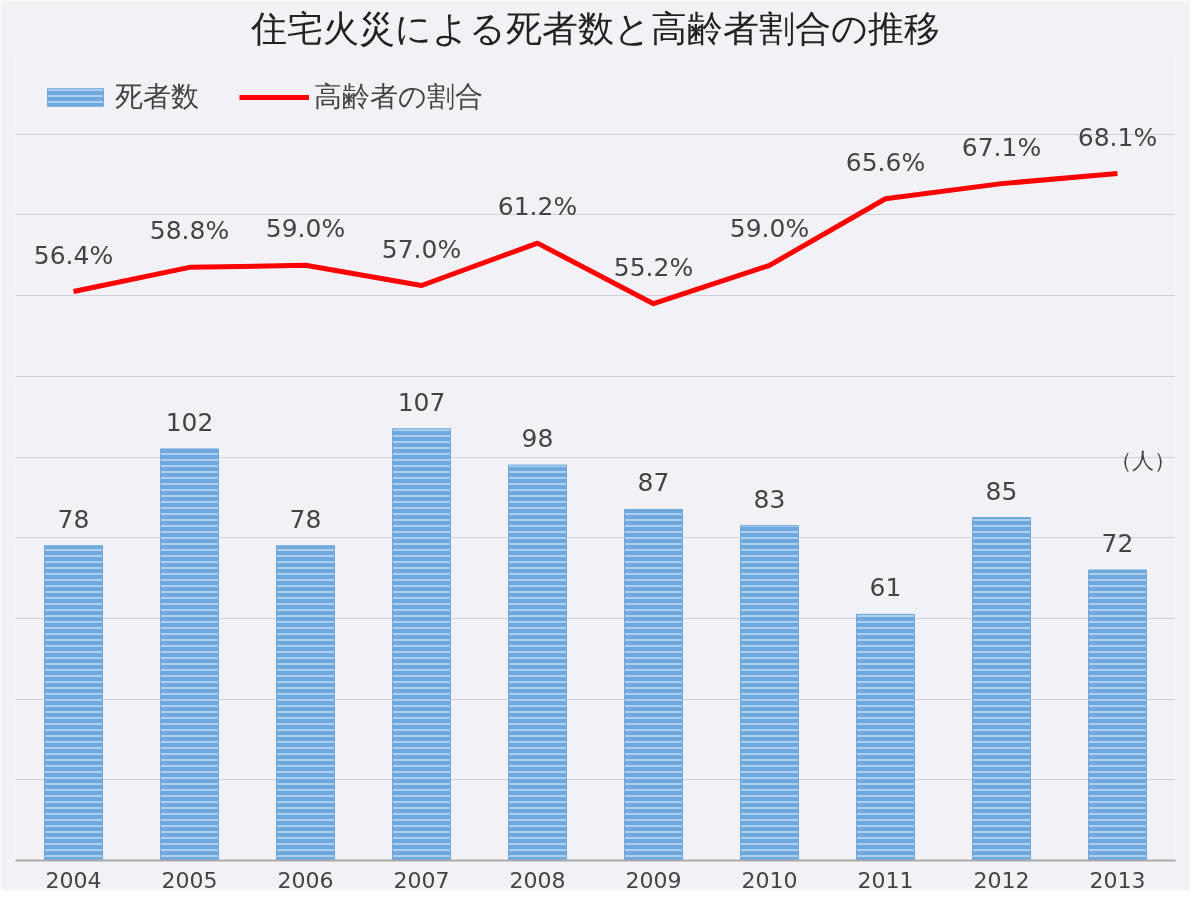  I want to click on data-label: 55.2%, so click(653, 267).